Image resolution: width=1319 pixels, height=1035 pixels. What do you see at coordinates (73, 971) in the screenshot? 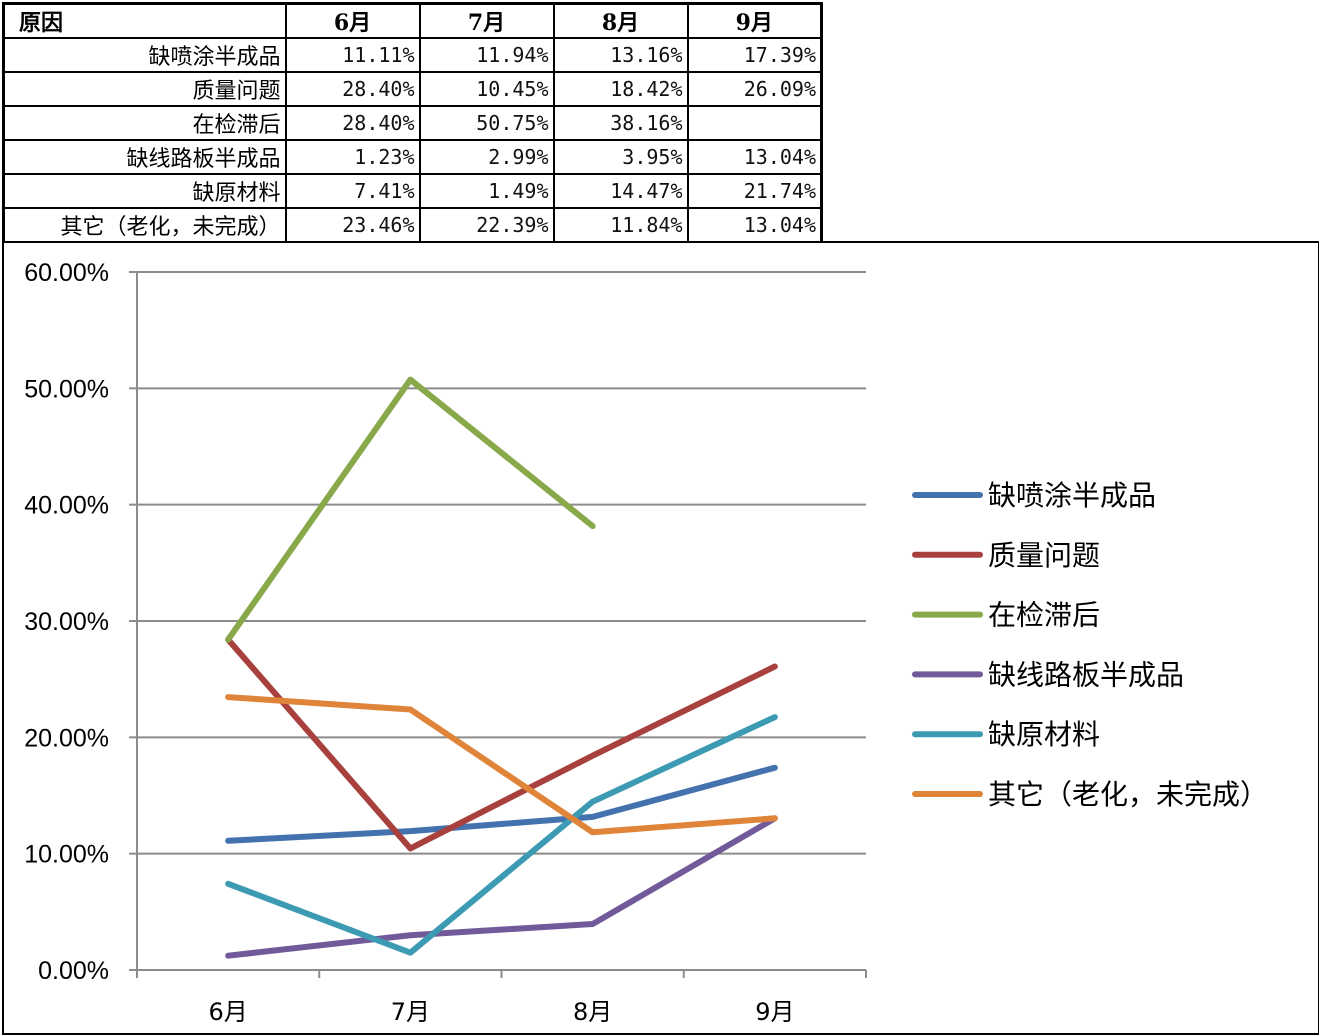
I see `y-tick-label: 0.00%` at bounding box center [73, 971].